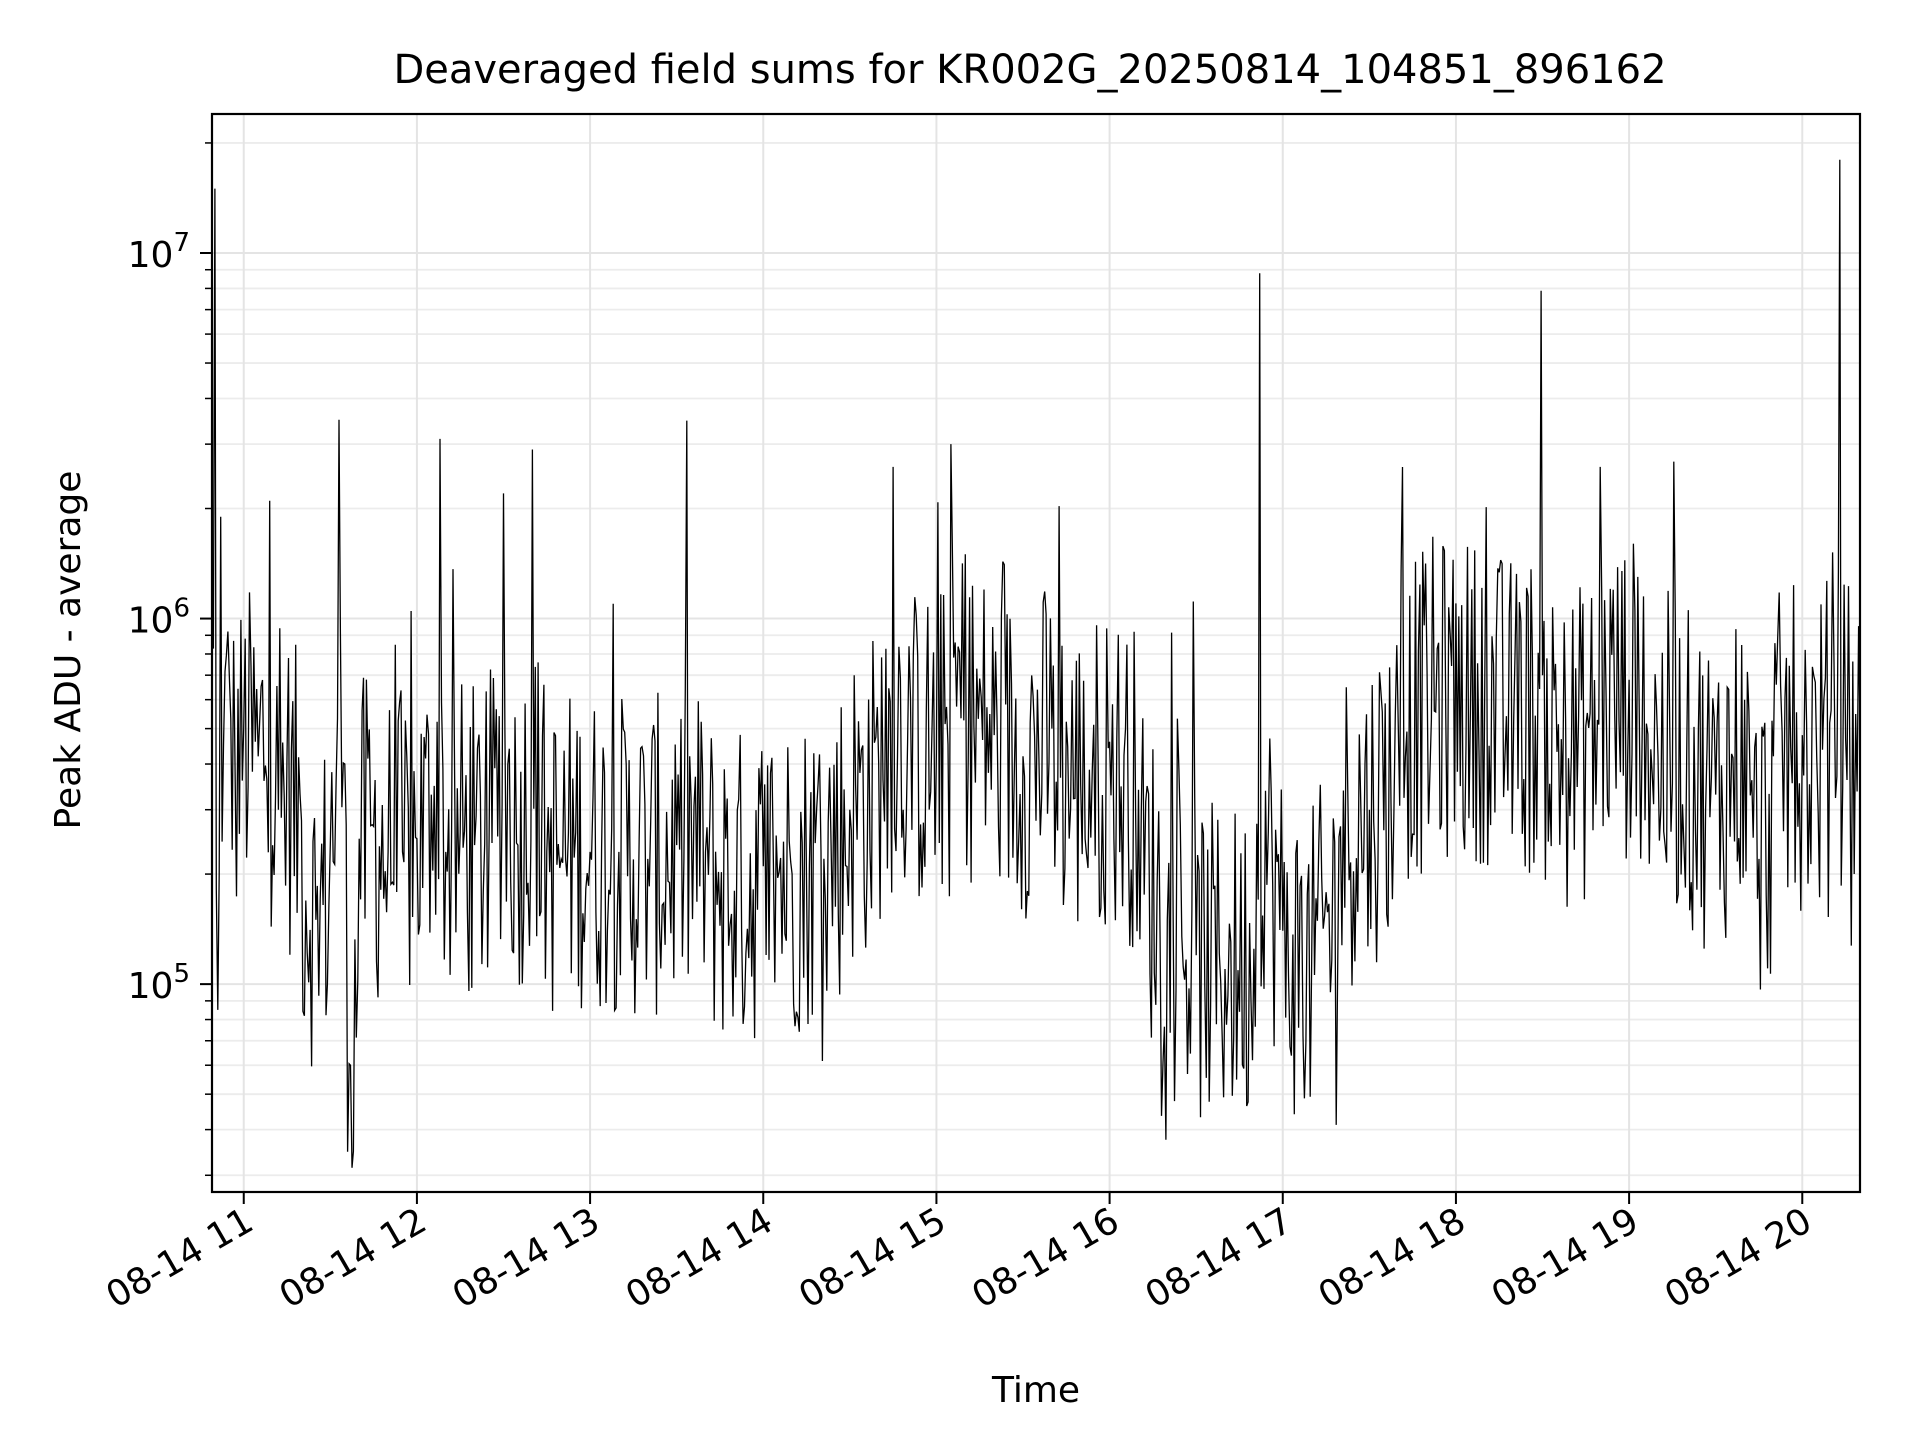 The image size is (1920, 1440). What do you see at coordinates (1035, 1390) in the screenshot?
I see `x-axis-label: Time` at bounding box center [1035, 1390].